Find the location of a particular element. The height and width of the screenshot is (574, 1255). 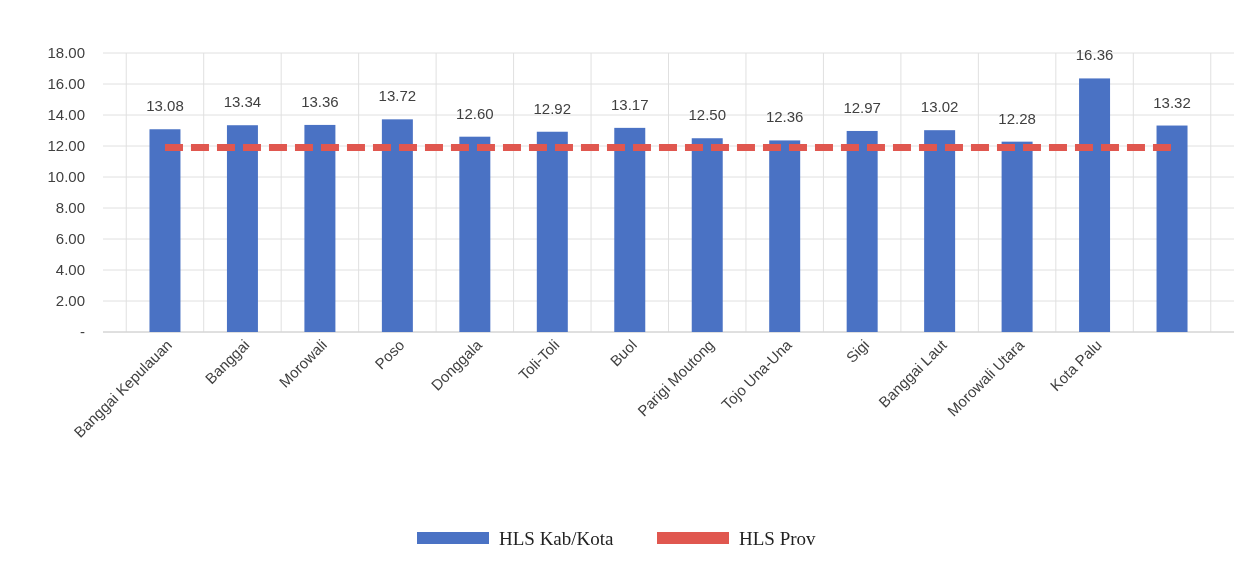

data-label: 12.50 is located at coordinates (707, 115).